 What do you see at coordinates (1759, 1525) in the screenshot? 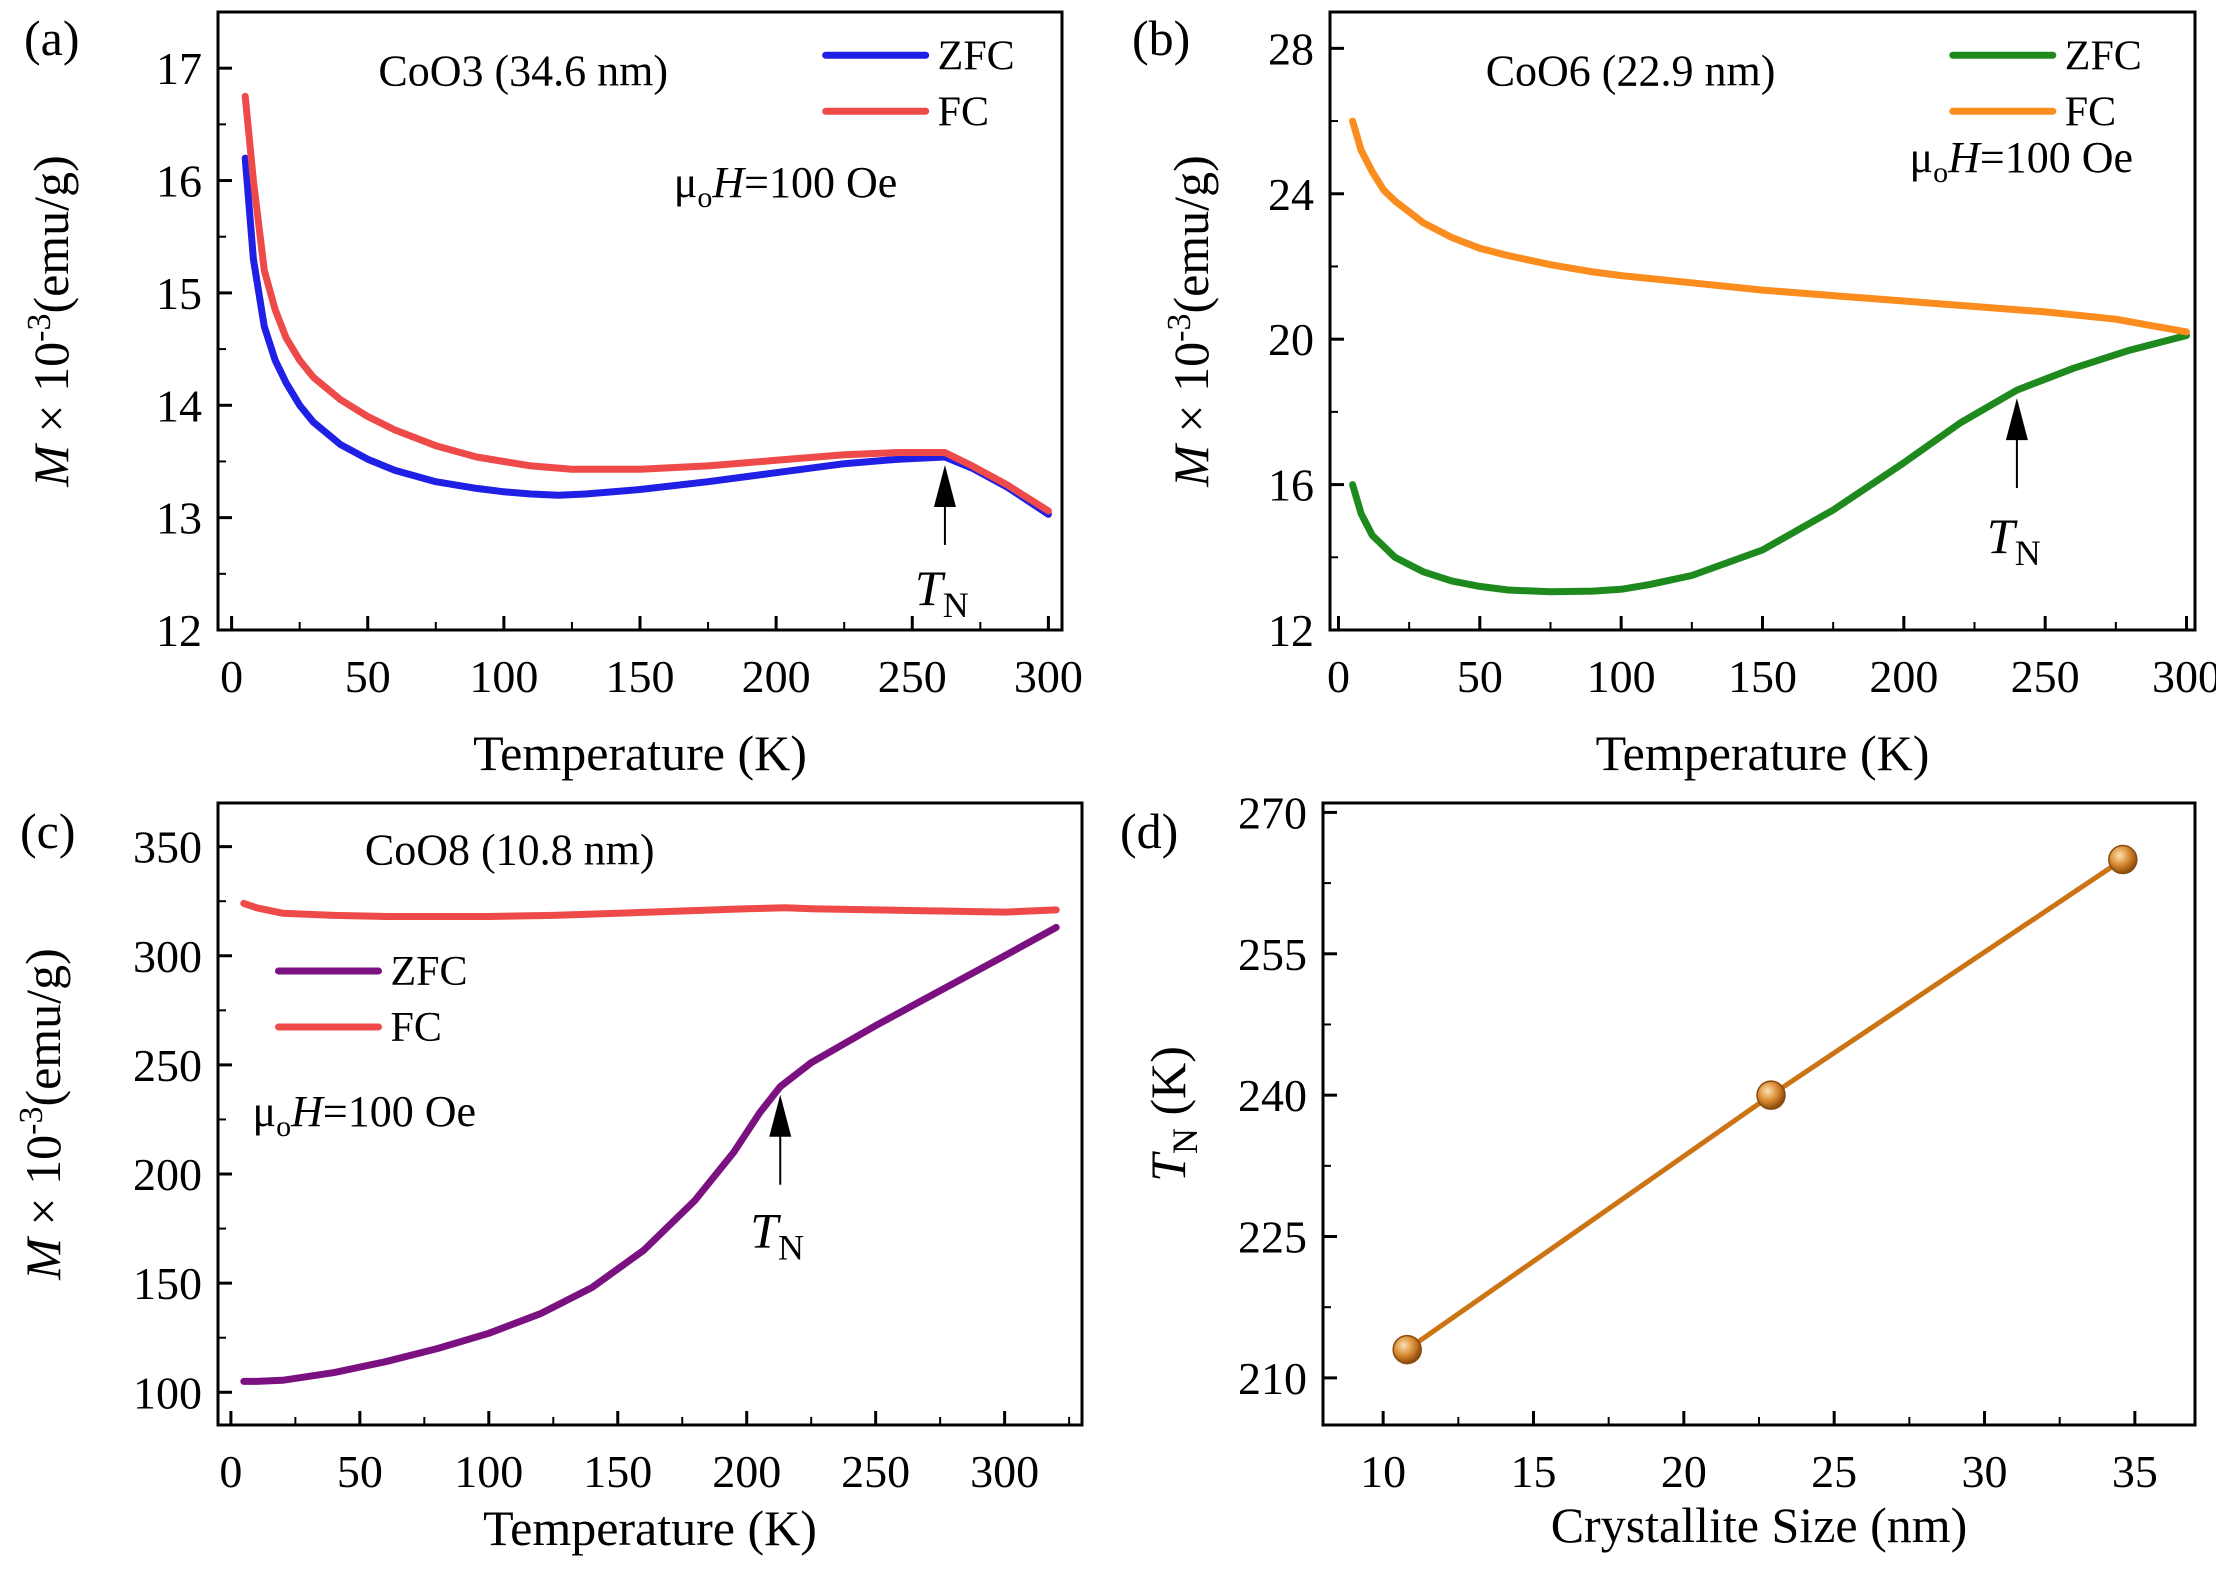
I see `x-axis-title: Crystallite Size (nm)` at bounding box center [1759, 1525].